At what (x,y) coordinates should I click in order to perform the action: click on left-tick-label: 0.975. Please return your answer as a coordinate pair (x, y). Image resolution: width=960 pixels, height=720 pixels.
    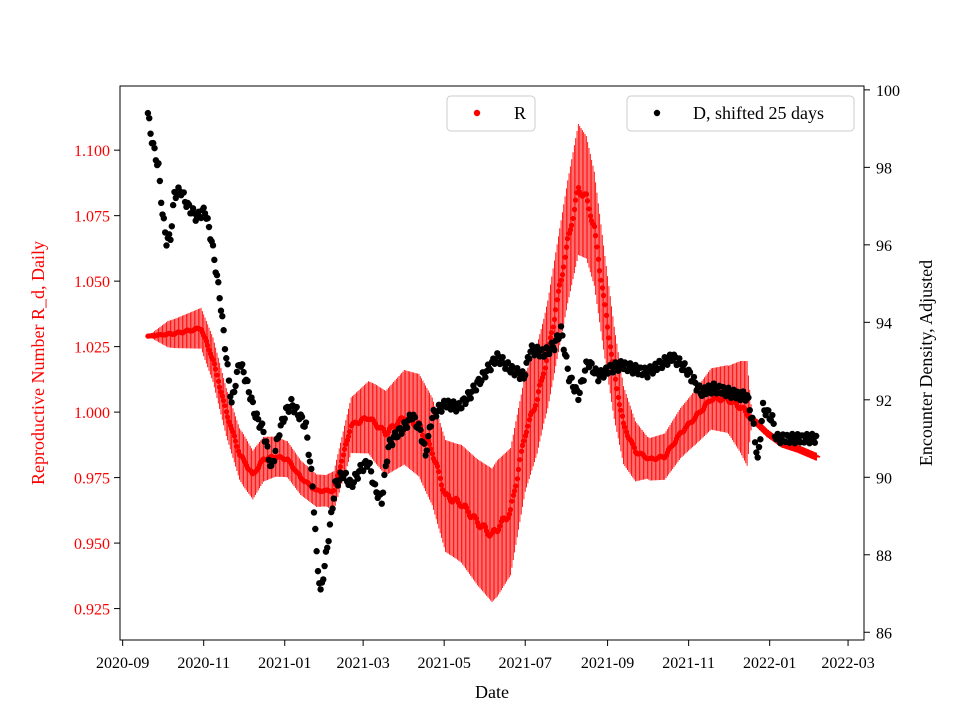
    Looking at the image, I should click on (92, 479).